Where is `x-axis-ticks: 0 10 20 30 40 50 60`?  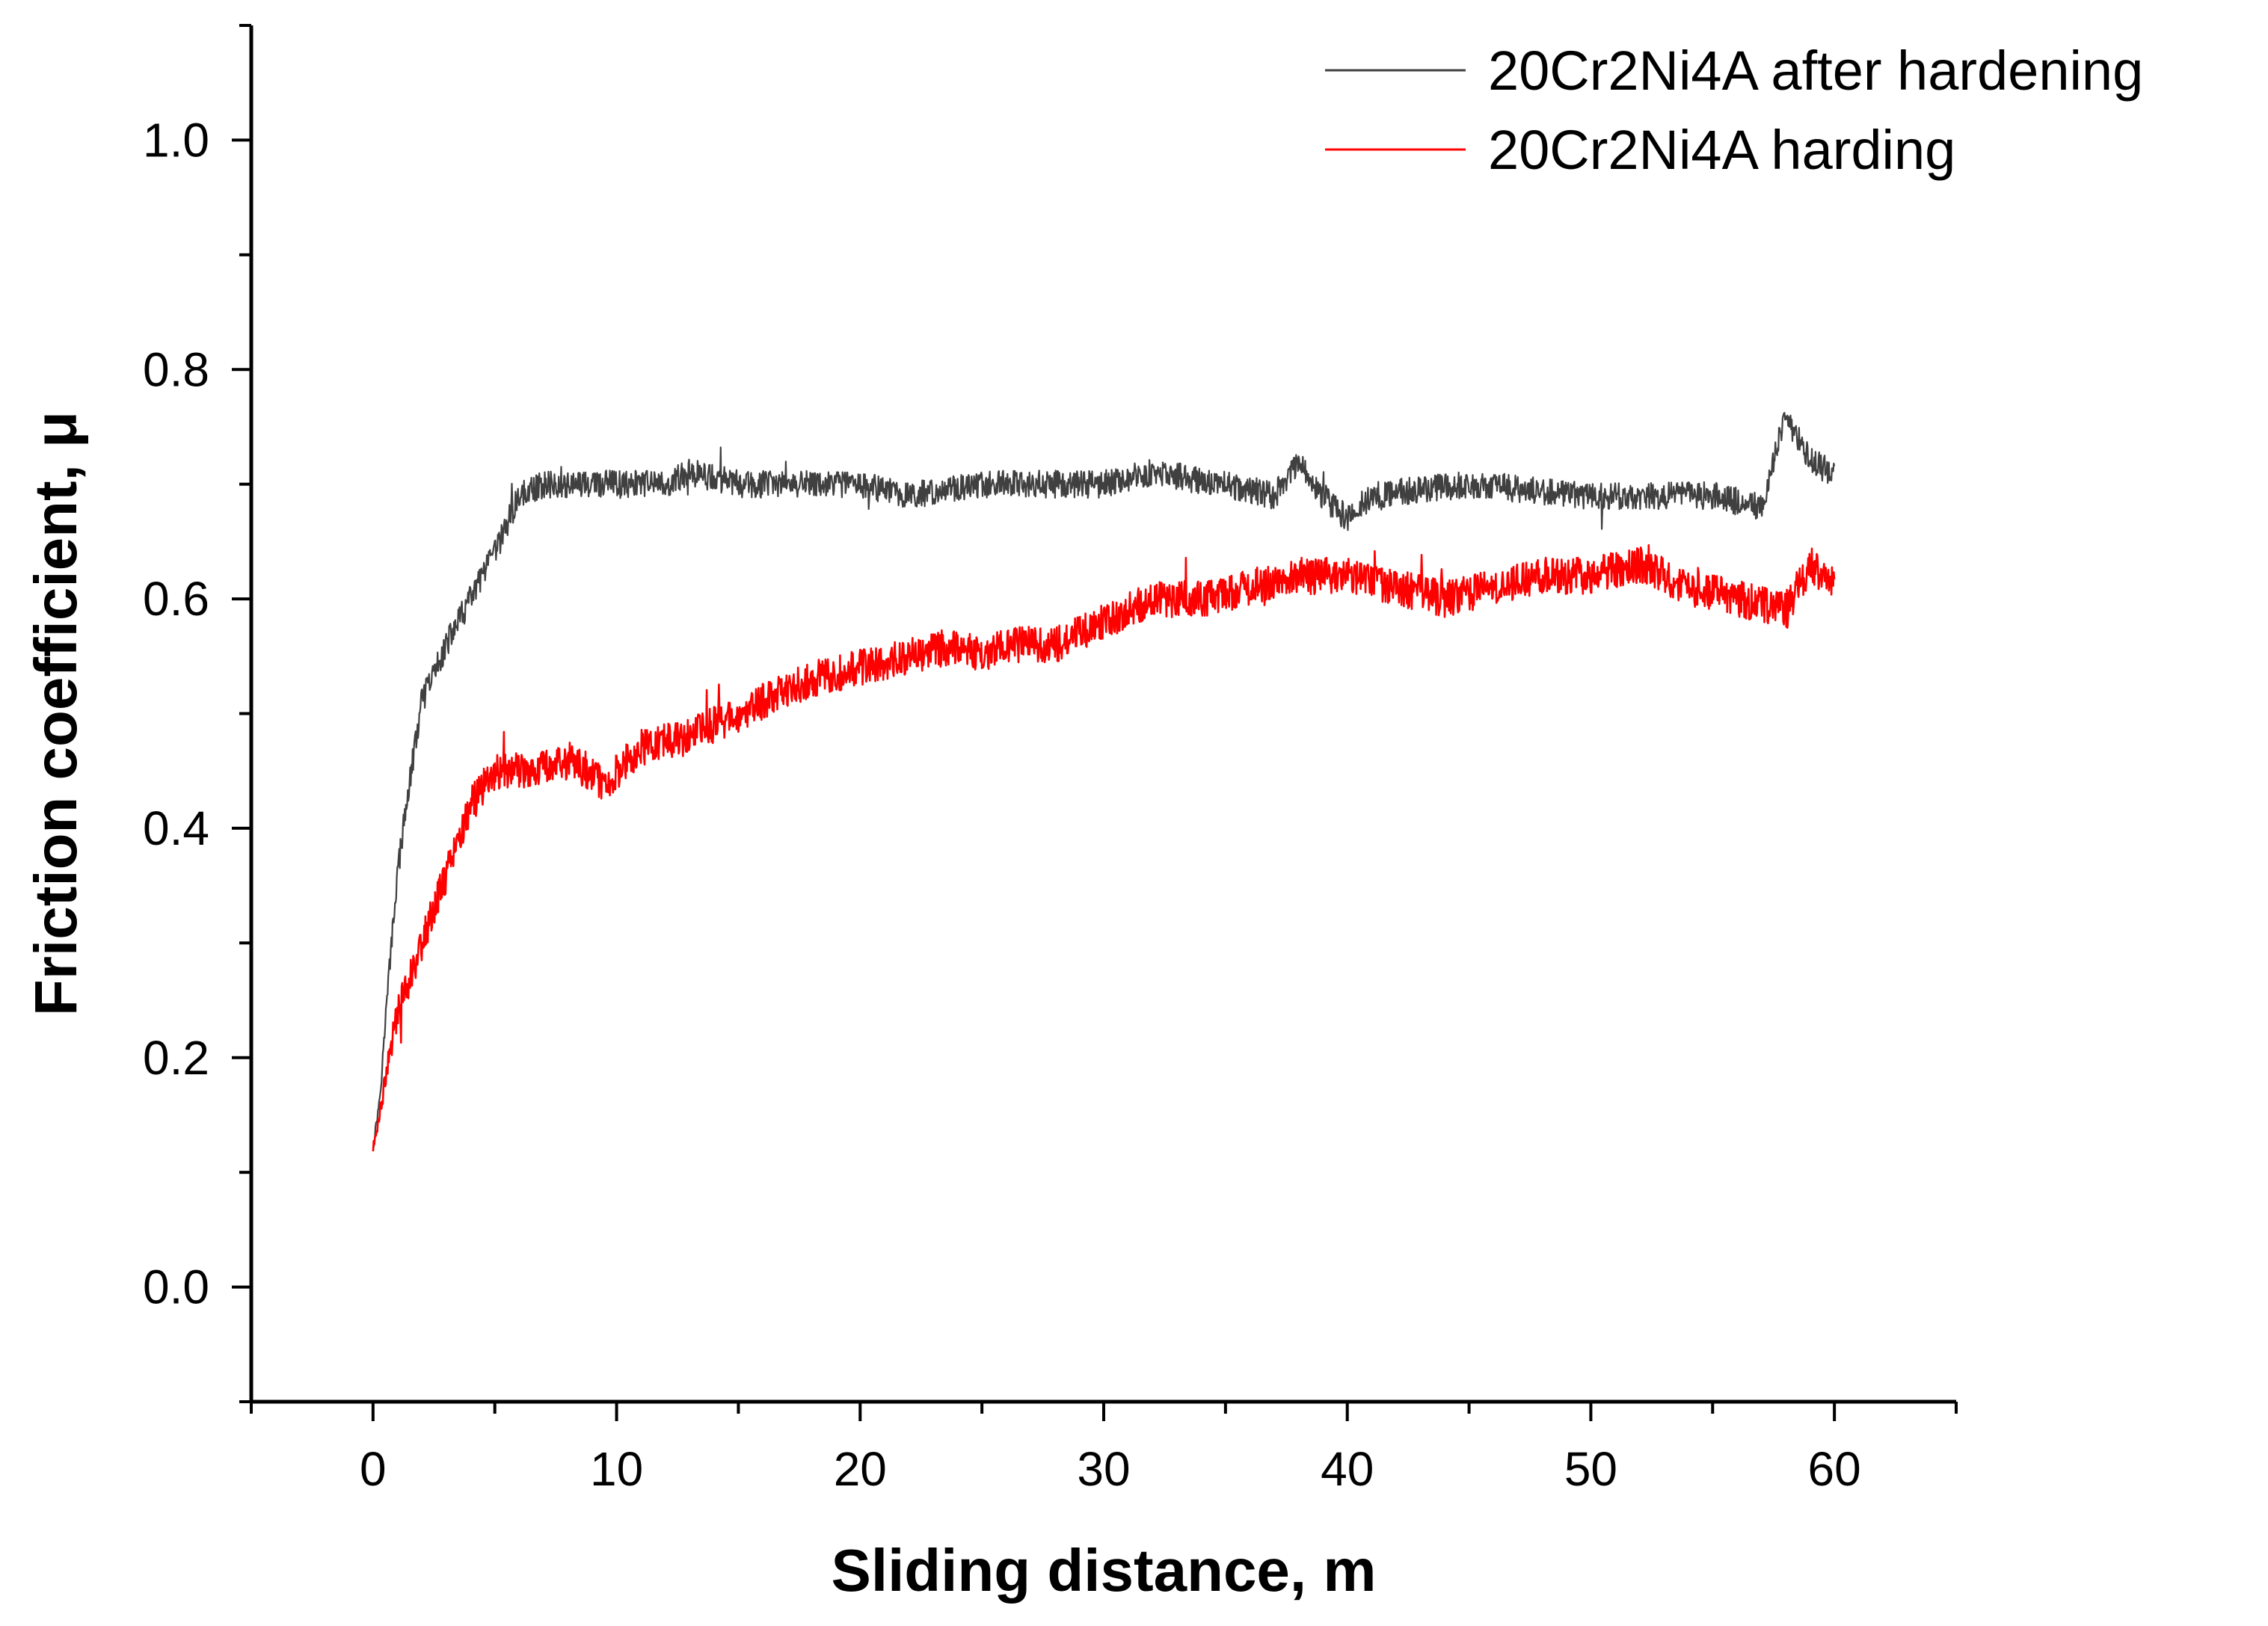
x-axis-ticks: 0 10 20 30 40 50 60 is located at coordinates (1104, 1449).